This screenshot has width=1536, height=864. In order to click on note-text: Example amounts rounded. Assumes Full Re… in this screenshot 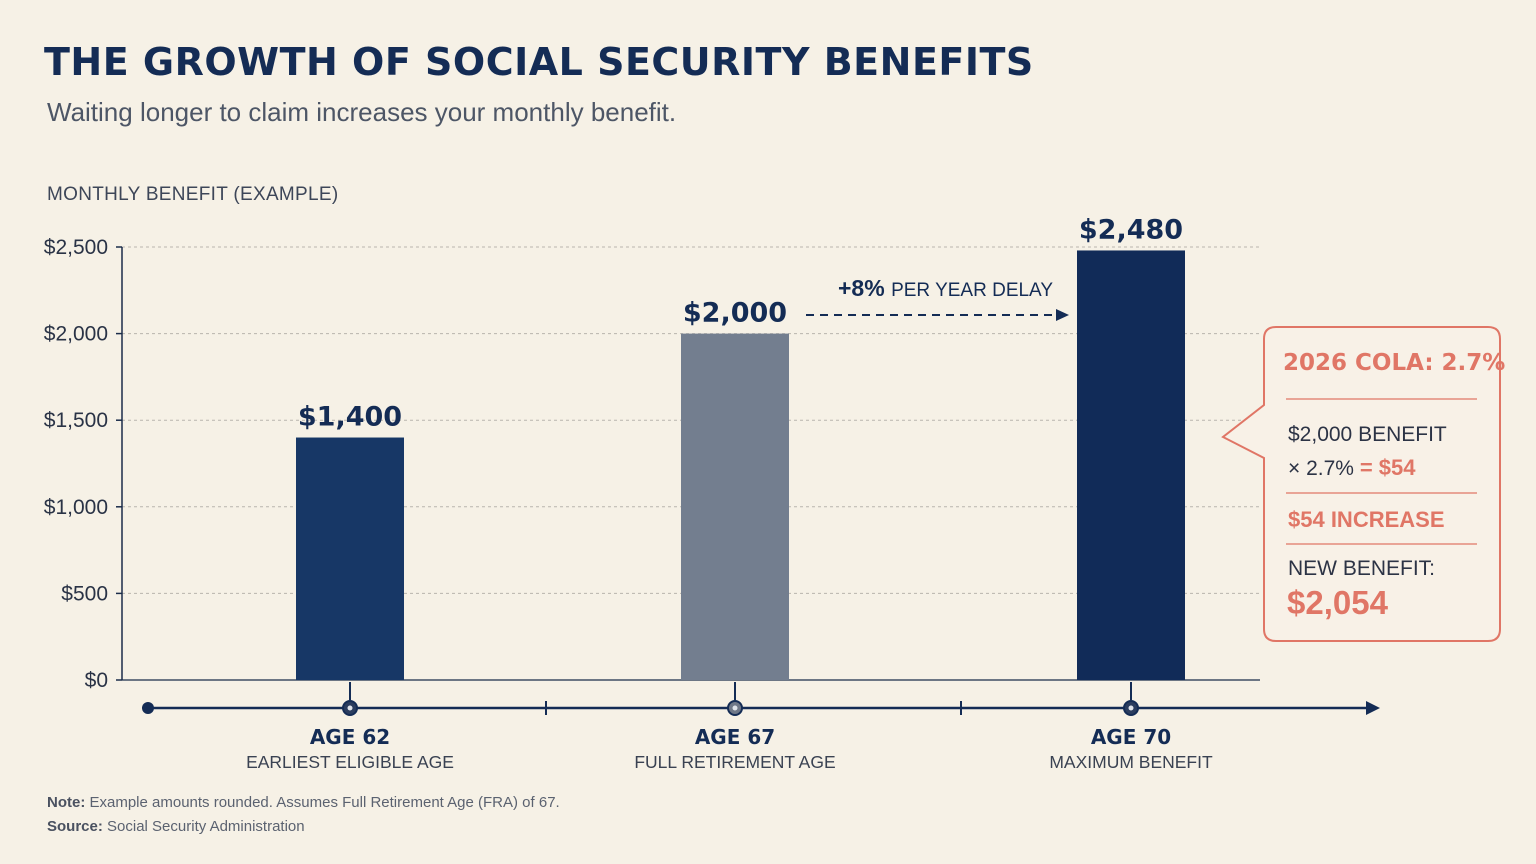, I will do `click(322, 802)`.